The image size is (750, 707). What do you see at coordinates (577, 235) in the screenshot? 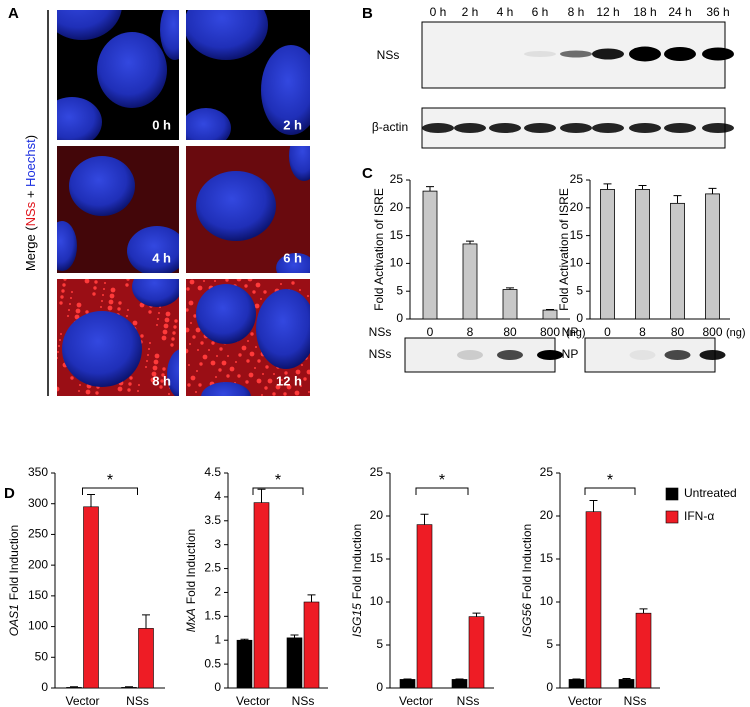
I see `y-tick-label: 15` at bounding box center [577, 235].